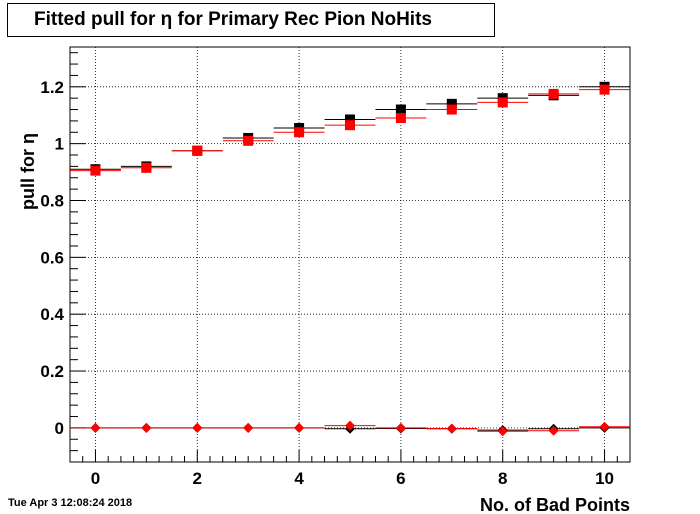 The image size is (700, 514). What do you see at coordinates (70, 503) in the screenshot?
I see `timestamp: Tue Apr 3 12:08:24 2018` at bounding box center [70, 503].